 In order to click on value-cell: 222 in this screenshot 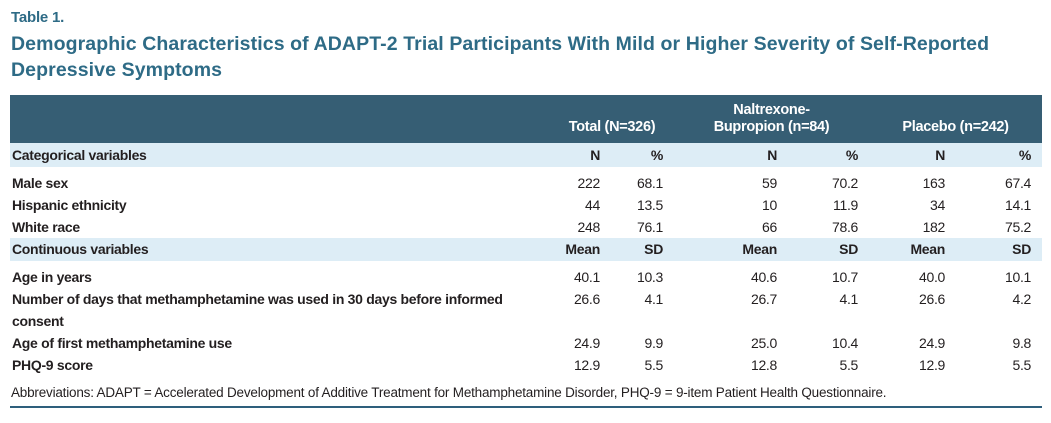, I will do `click(580, 181)`.